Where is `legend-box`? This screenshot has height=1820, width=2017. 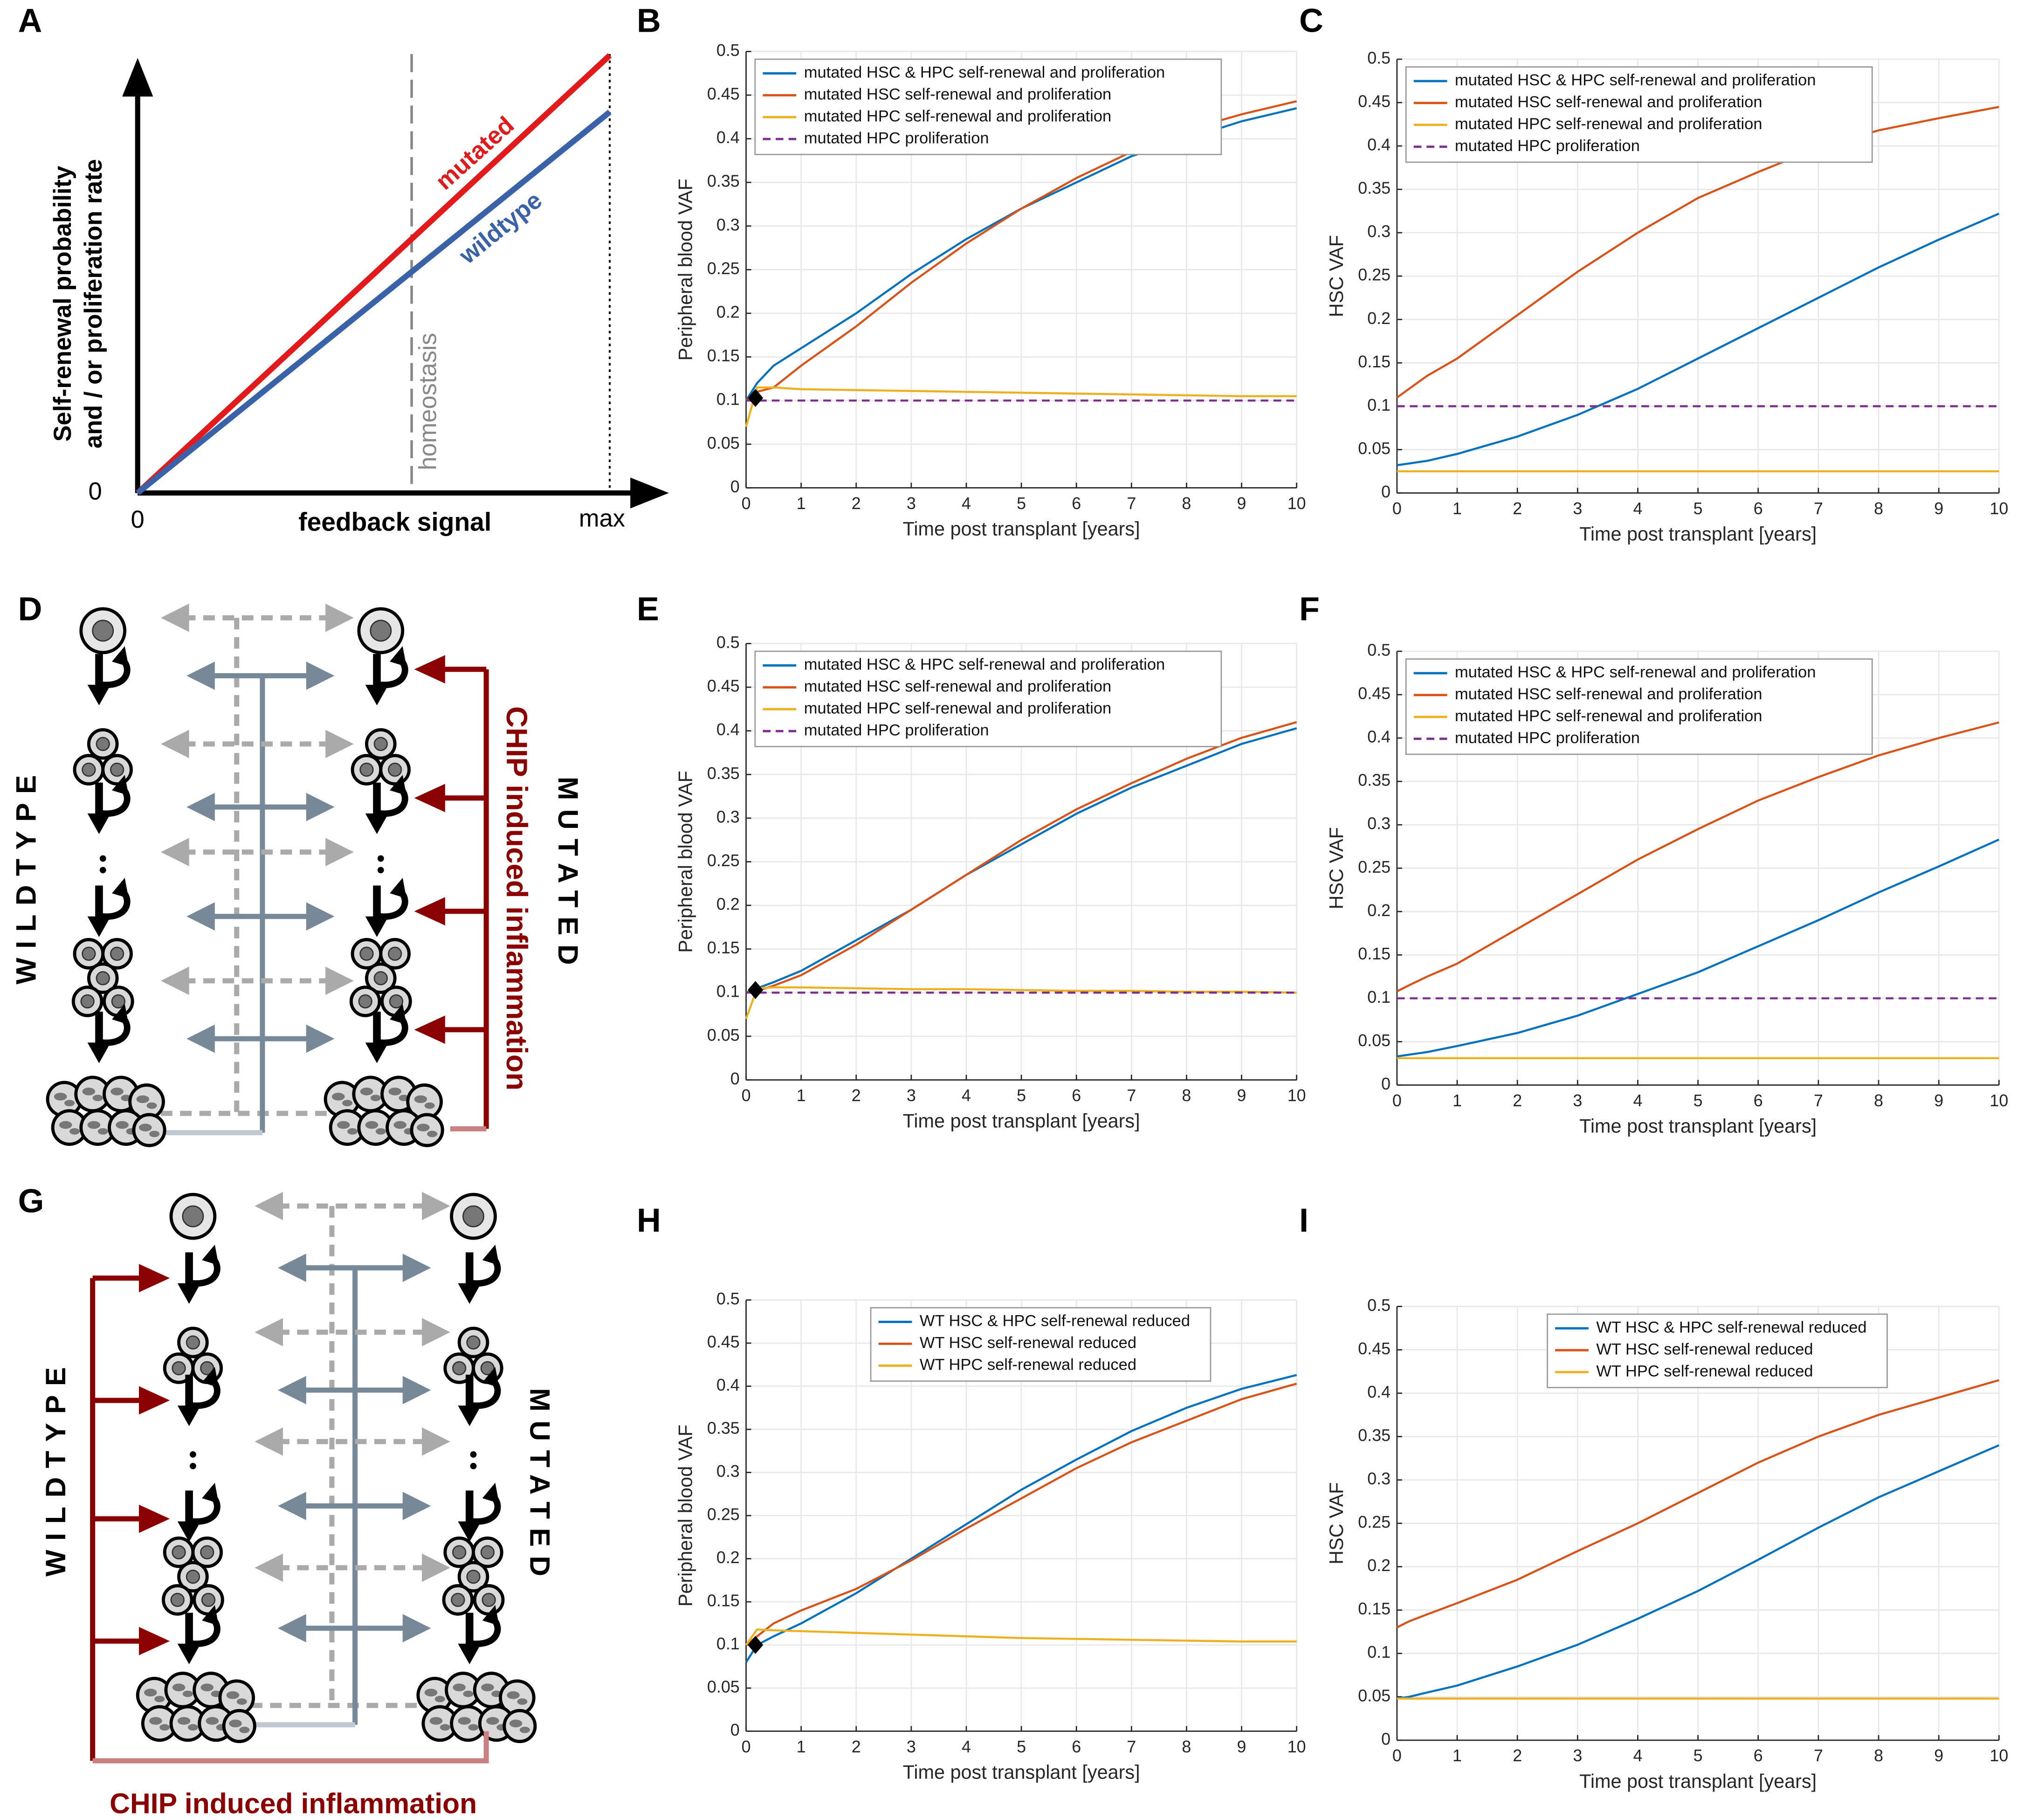
legend-box is located at coordinates (1718, 1350).